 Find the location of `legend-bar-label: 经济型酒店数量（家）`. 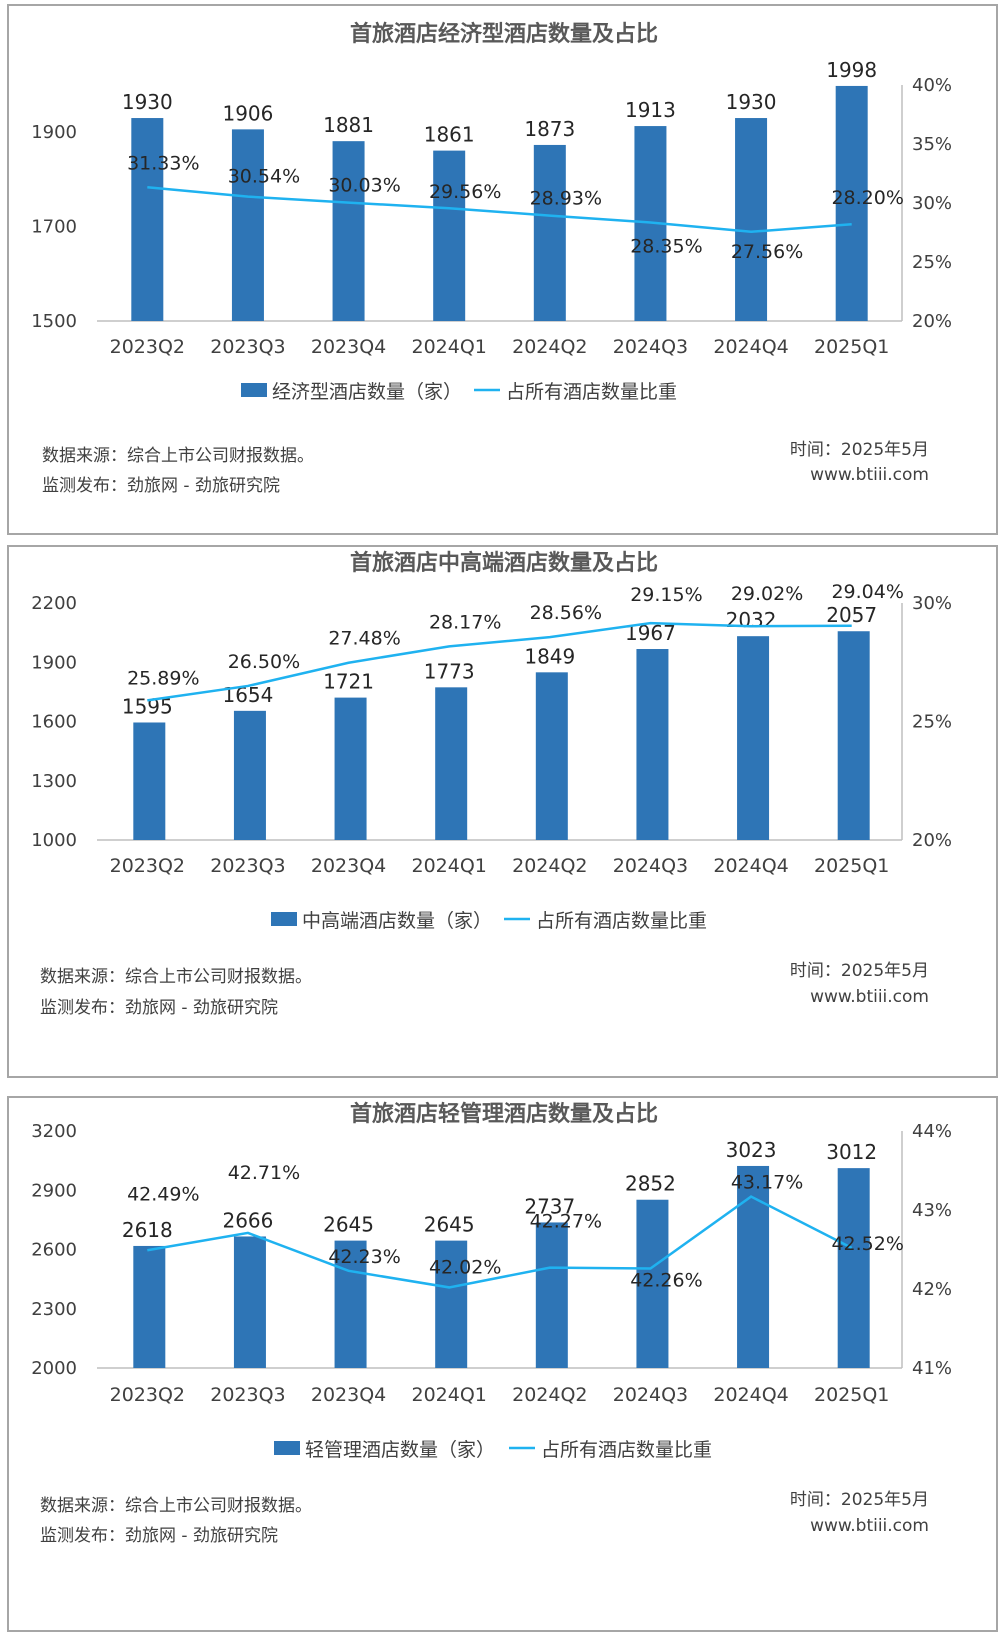

legend-bar-label: 经济型酒店数量（家） is located at coordinates (367, 392).